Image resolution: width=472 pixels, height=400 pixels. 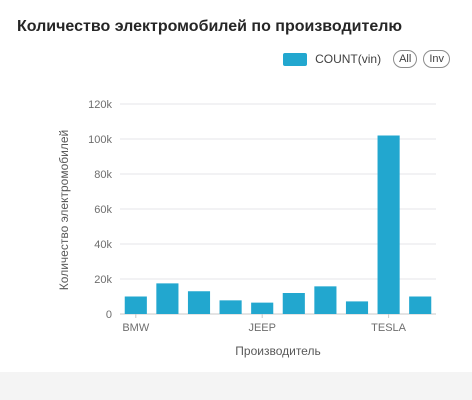 I want to click on legend-swatch, so click(x=295, y=59).